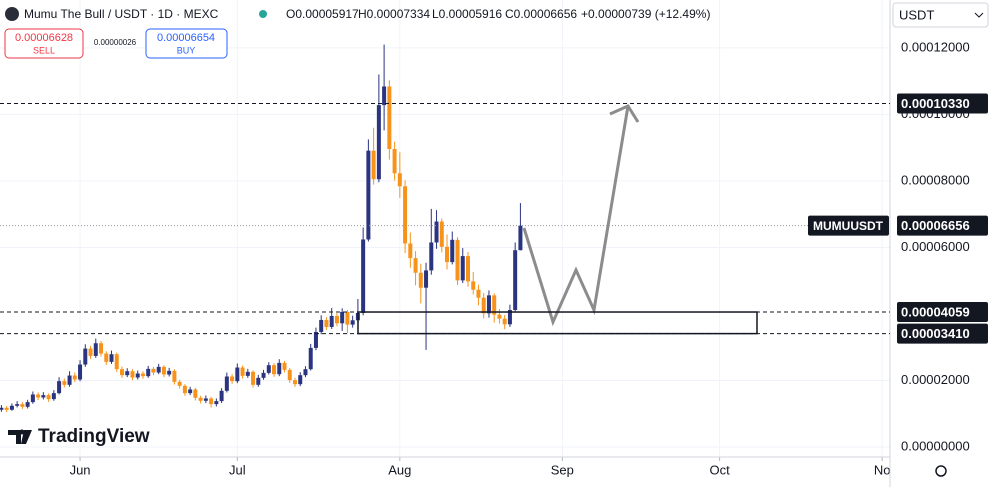  Describe the element at coordinates (848, 225) in the screenshot. I see `symbol-tag` at that location.